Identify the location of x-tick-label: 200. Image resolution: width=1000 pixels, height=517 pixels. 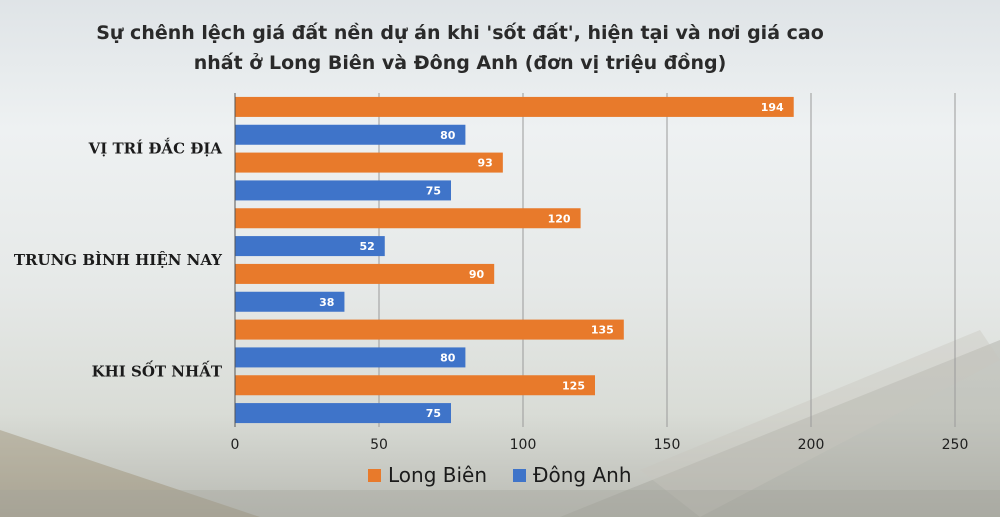
(811, 445).